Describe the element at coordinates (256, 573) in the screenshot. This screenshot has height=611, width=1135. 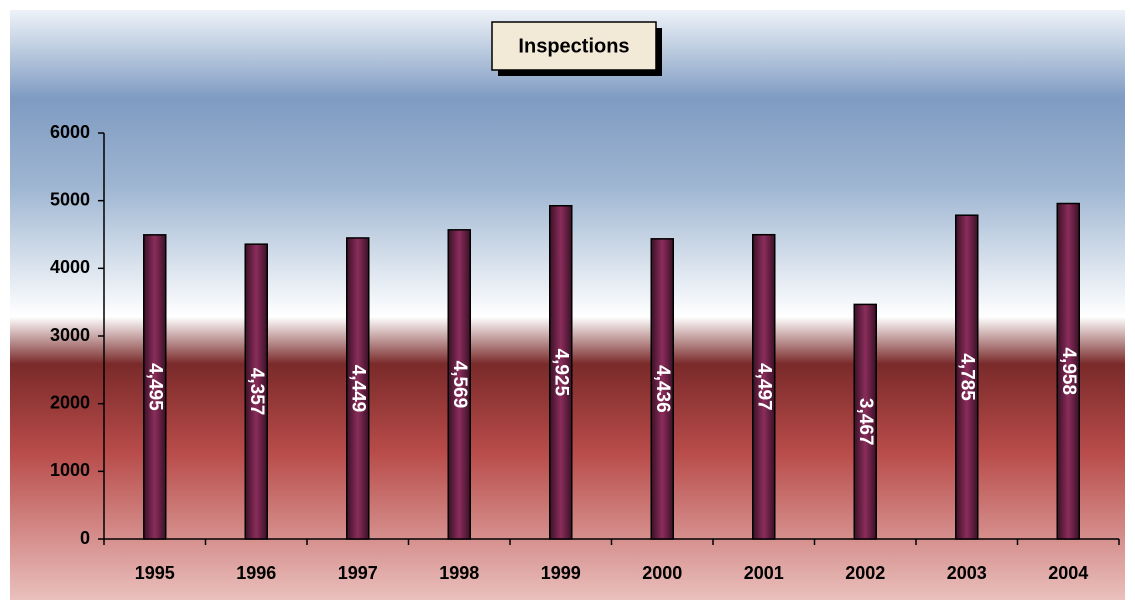
I see `x-tick-label: 1996` at that location.